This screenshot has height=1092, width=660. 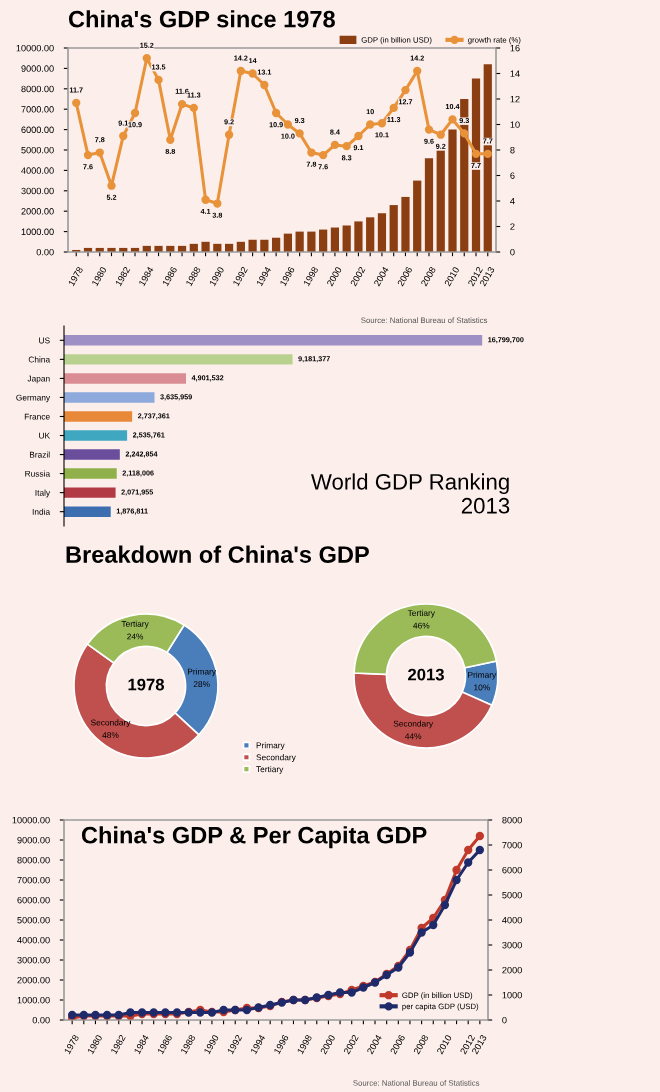 What do you see at coordinates (426, 674) in the screenshot?
I see `text: 2013` at bounding box center [426, 674].